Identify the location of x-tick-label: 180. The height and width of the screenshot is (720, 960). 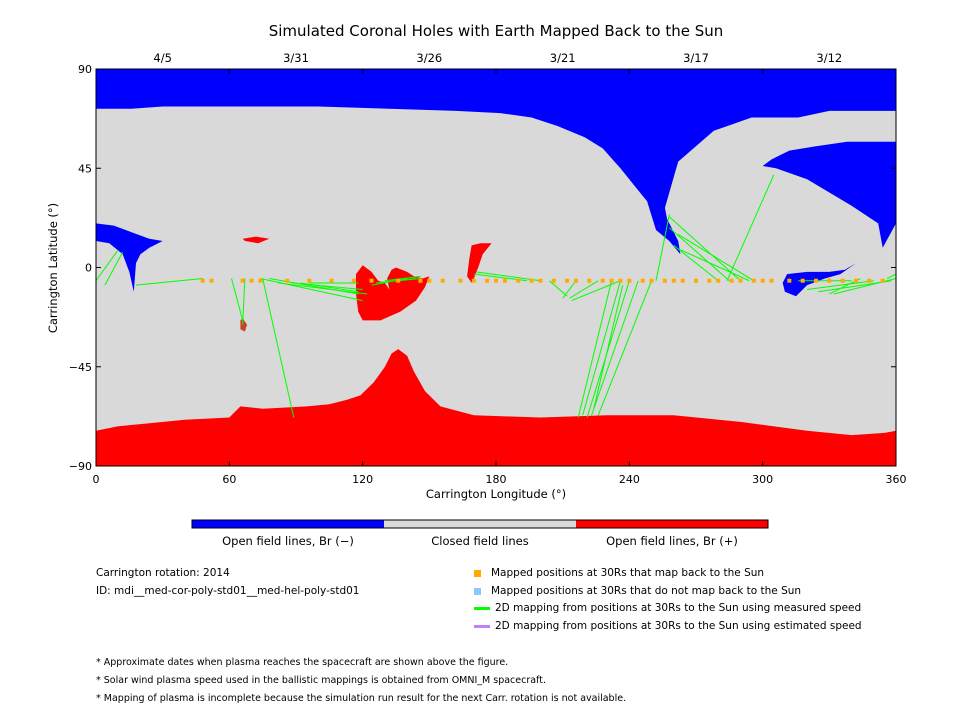
(496, 479).